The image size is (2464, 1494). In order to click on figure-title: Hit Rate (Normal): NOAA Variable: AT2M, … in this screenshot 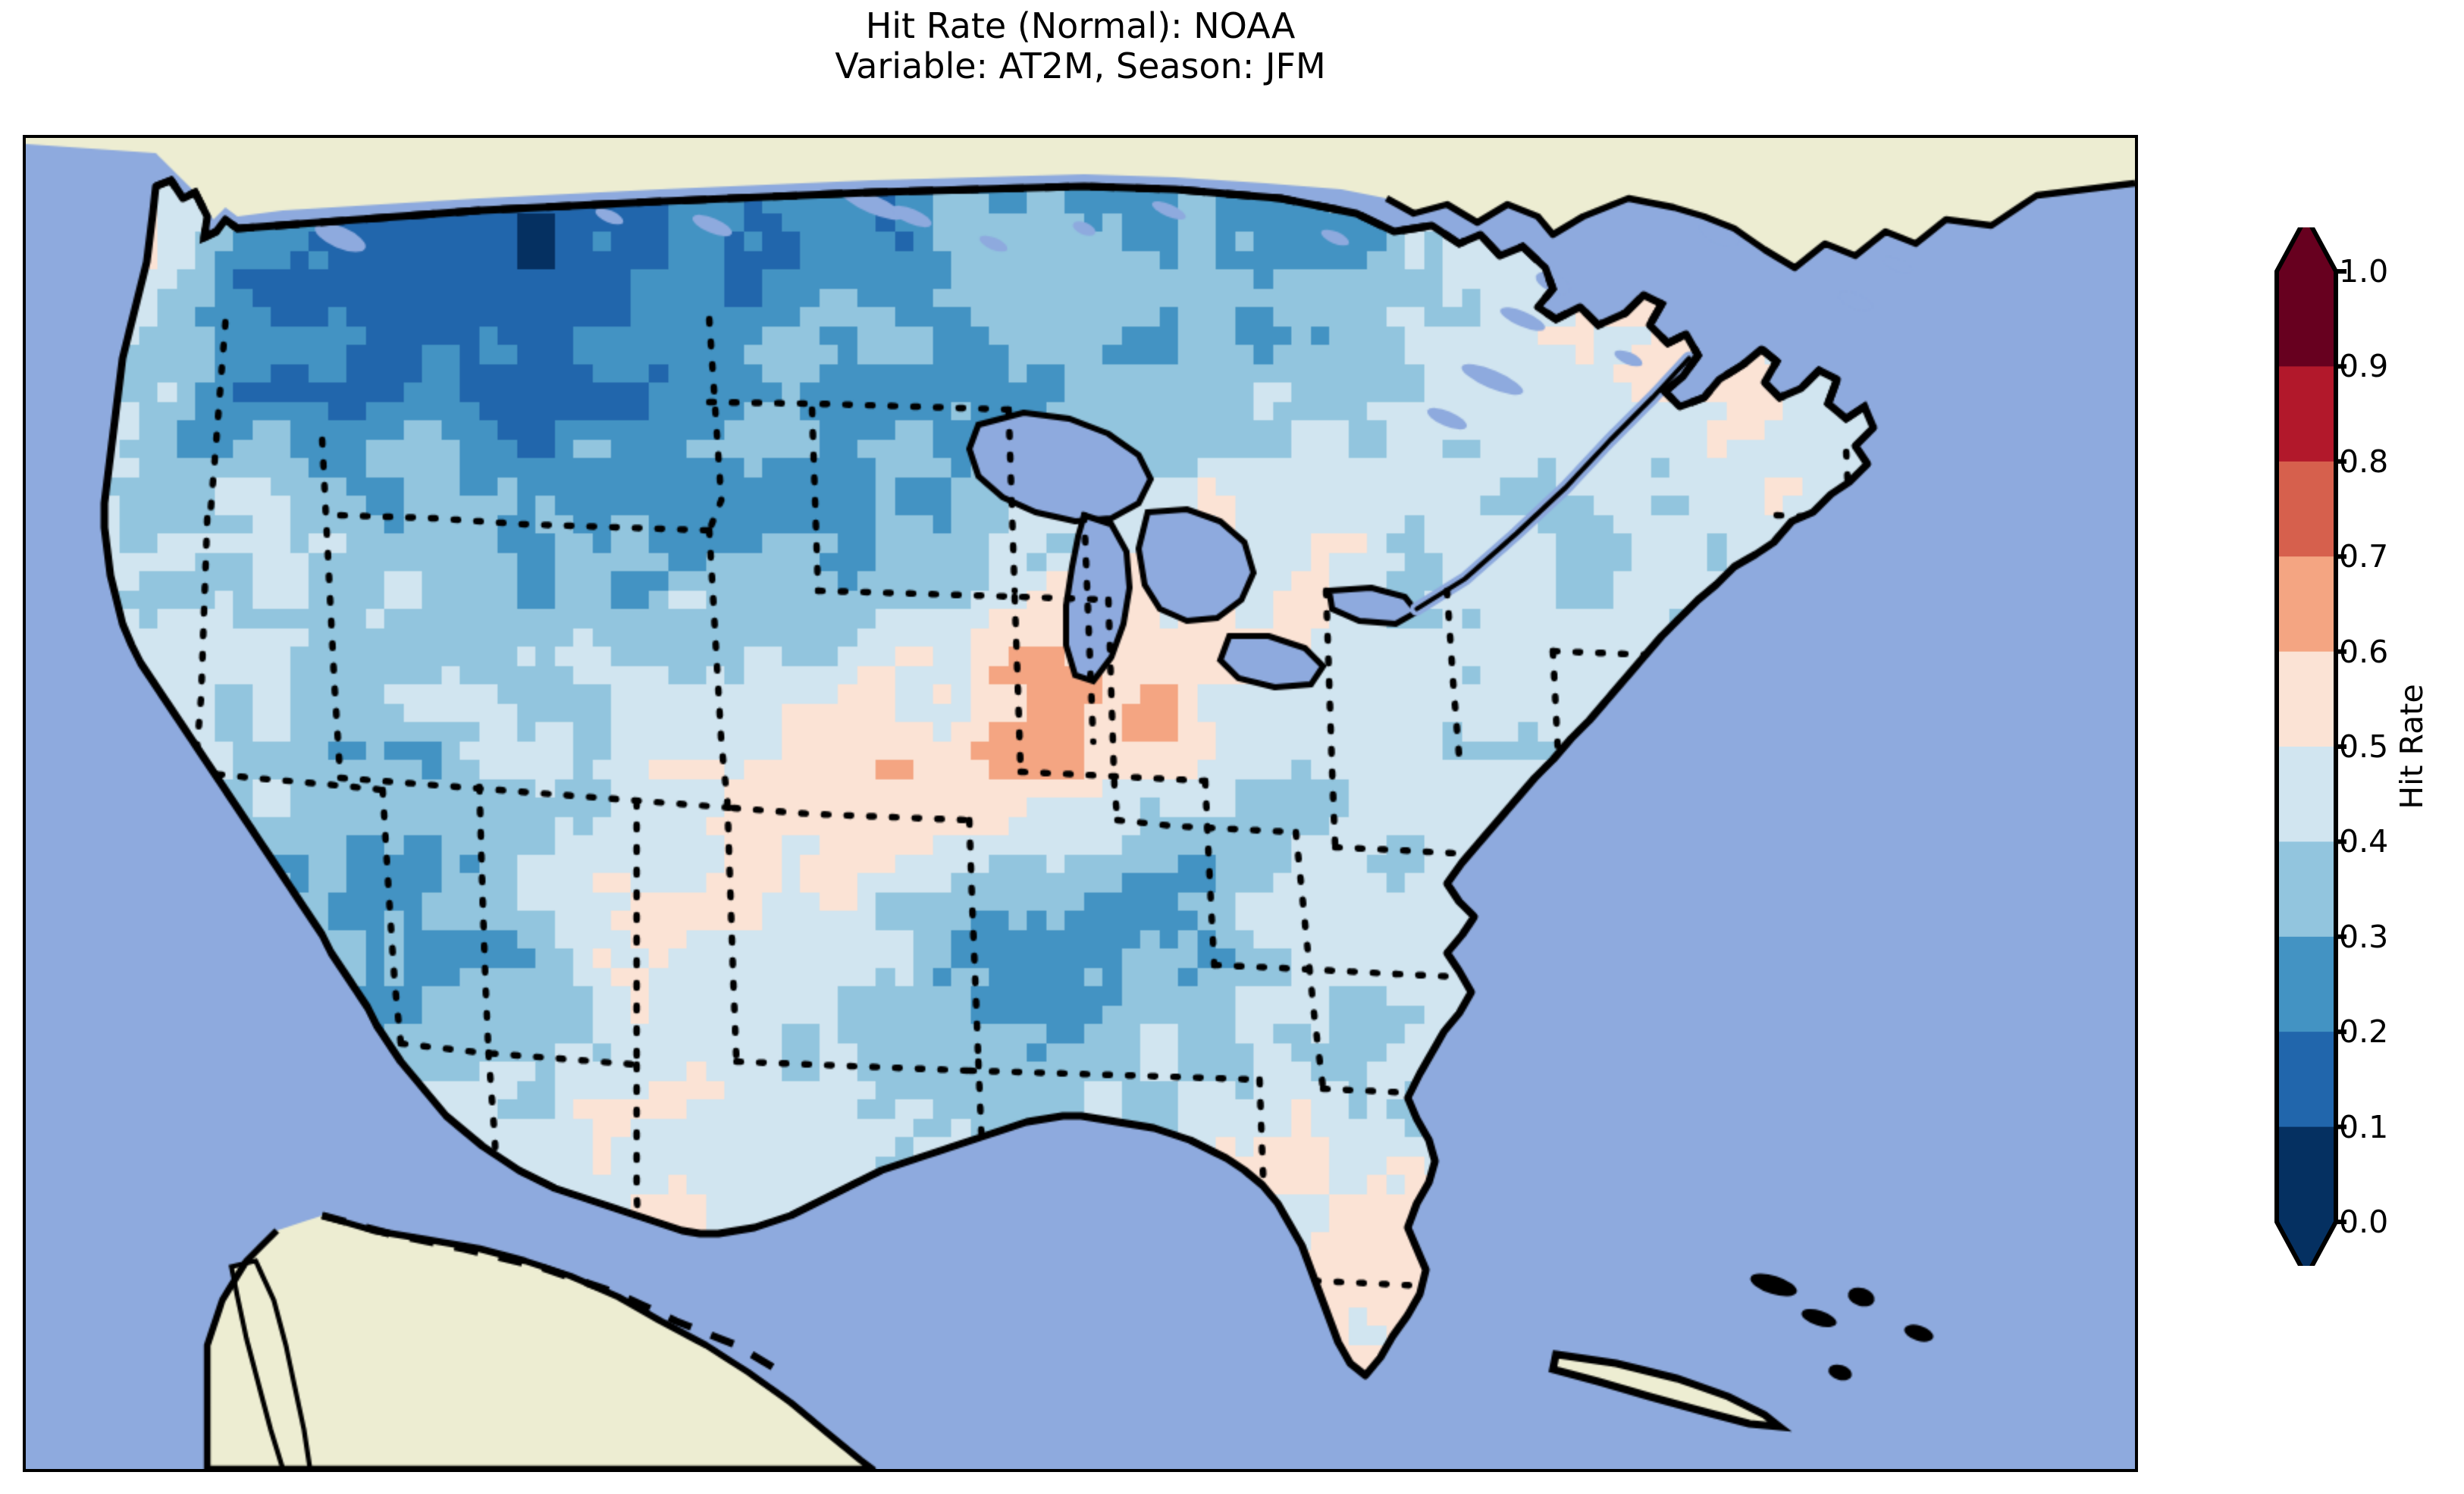, I will do `click(1081, 46)`.